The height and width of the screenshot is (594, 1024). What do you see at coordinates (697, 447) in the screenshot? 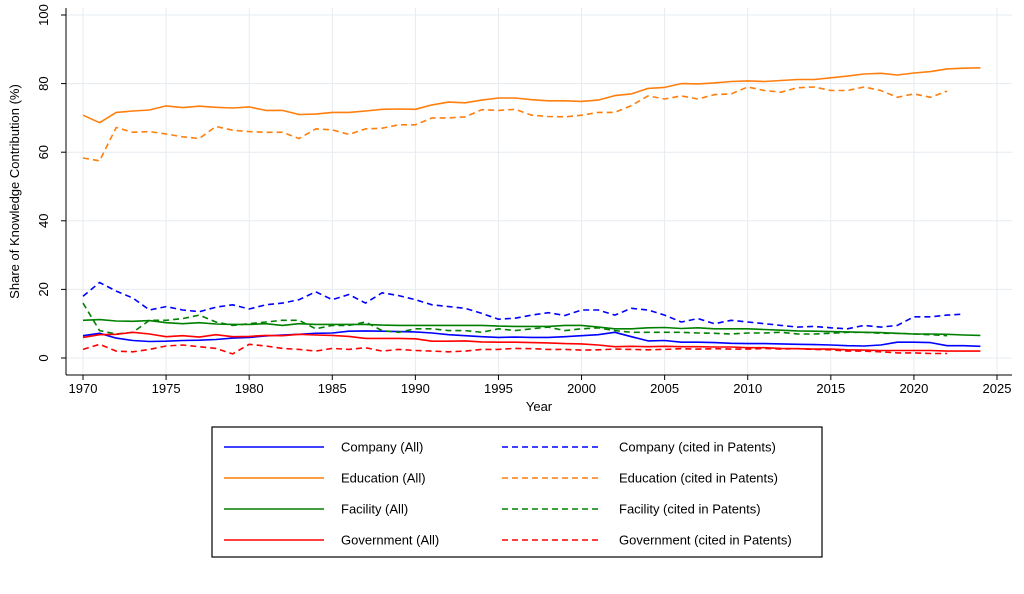
I see `legend-label: Company (cited in Patents)` at bounding box center [697, 447].